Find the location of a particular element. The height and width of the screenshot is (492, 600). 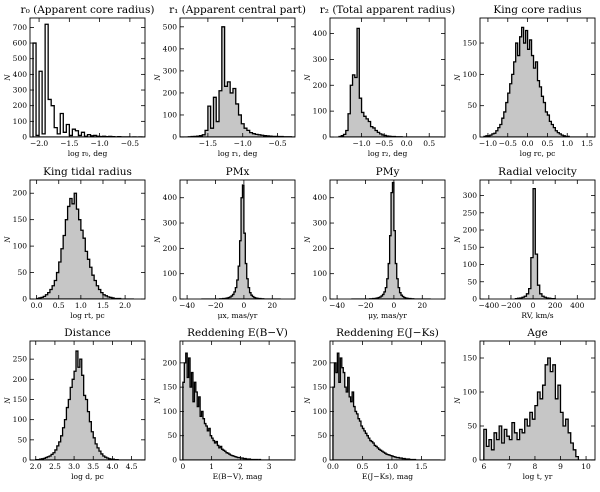

panel-title: PMx is located at coordinates (238, 172).